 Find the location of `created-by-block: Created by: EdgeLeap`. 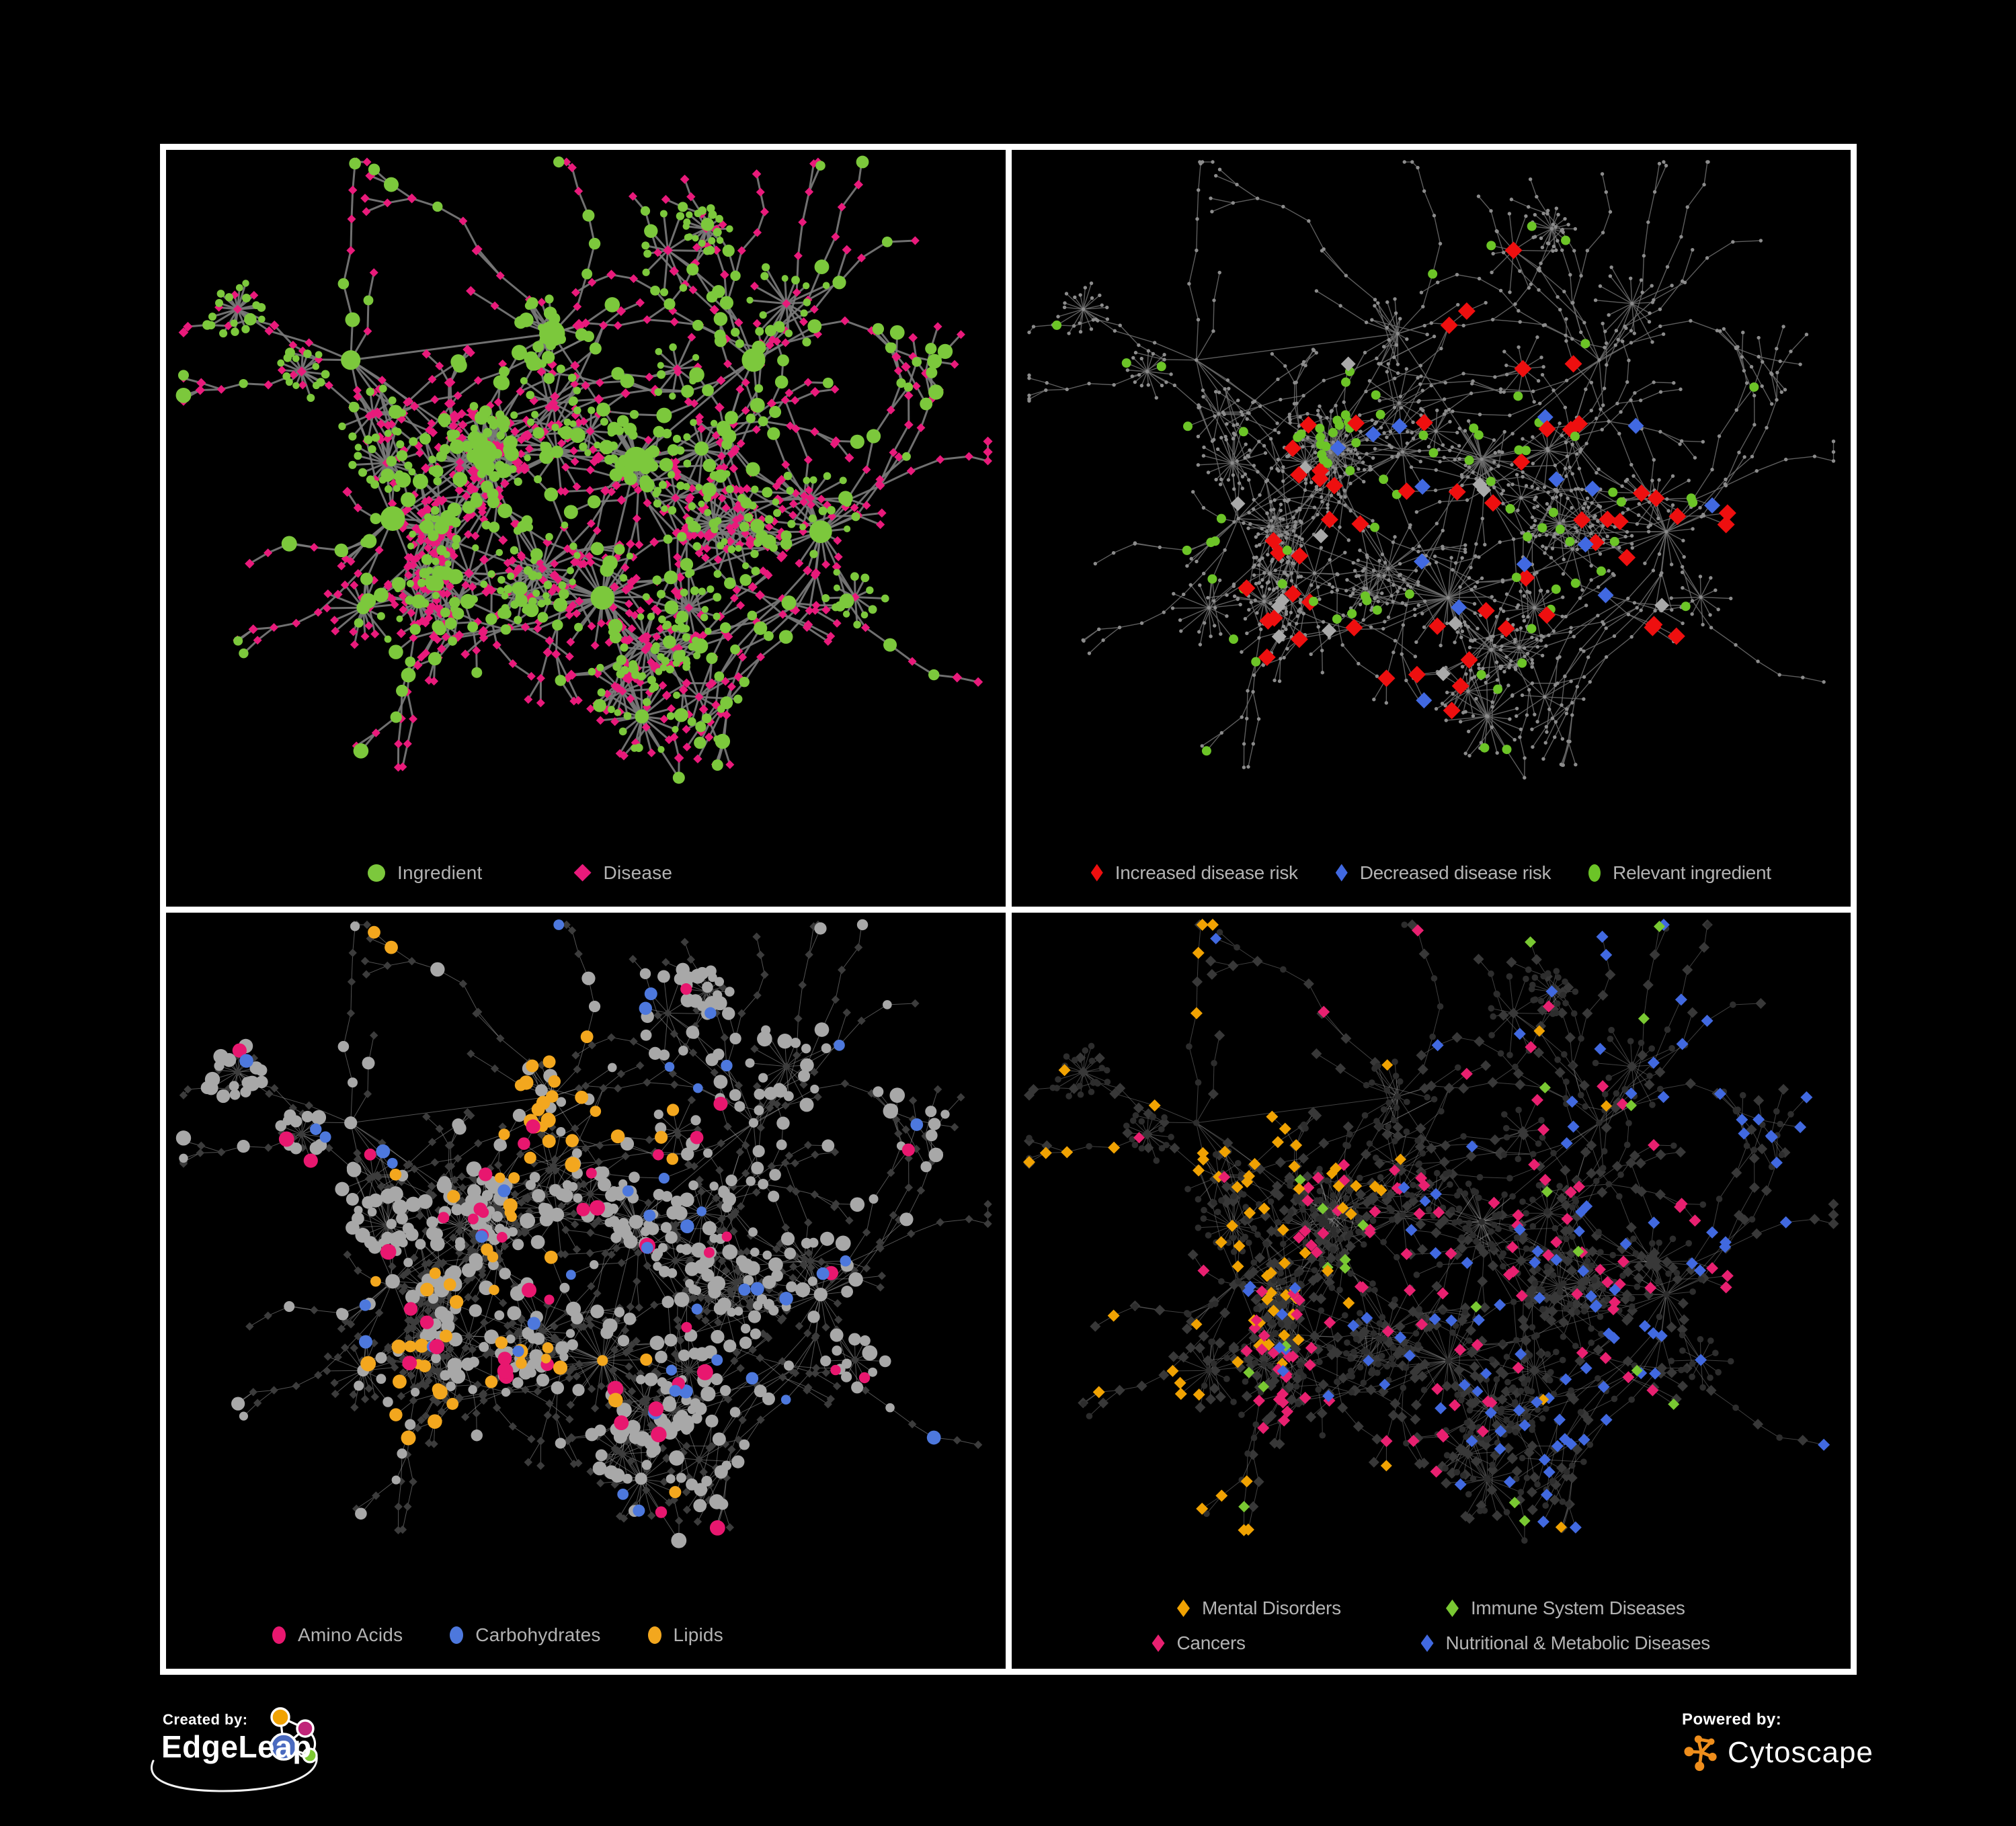

created-by-block: Created by: EdgeLeap is located at coordinates (322, 1767).